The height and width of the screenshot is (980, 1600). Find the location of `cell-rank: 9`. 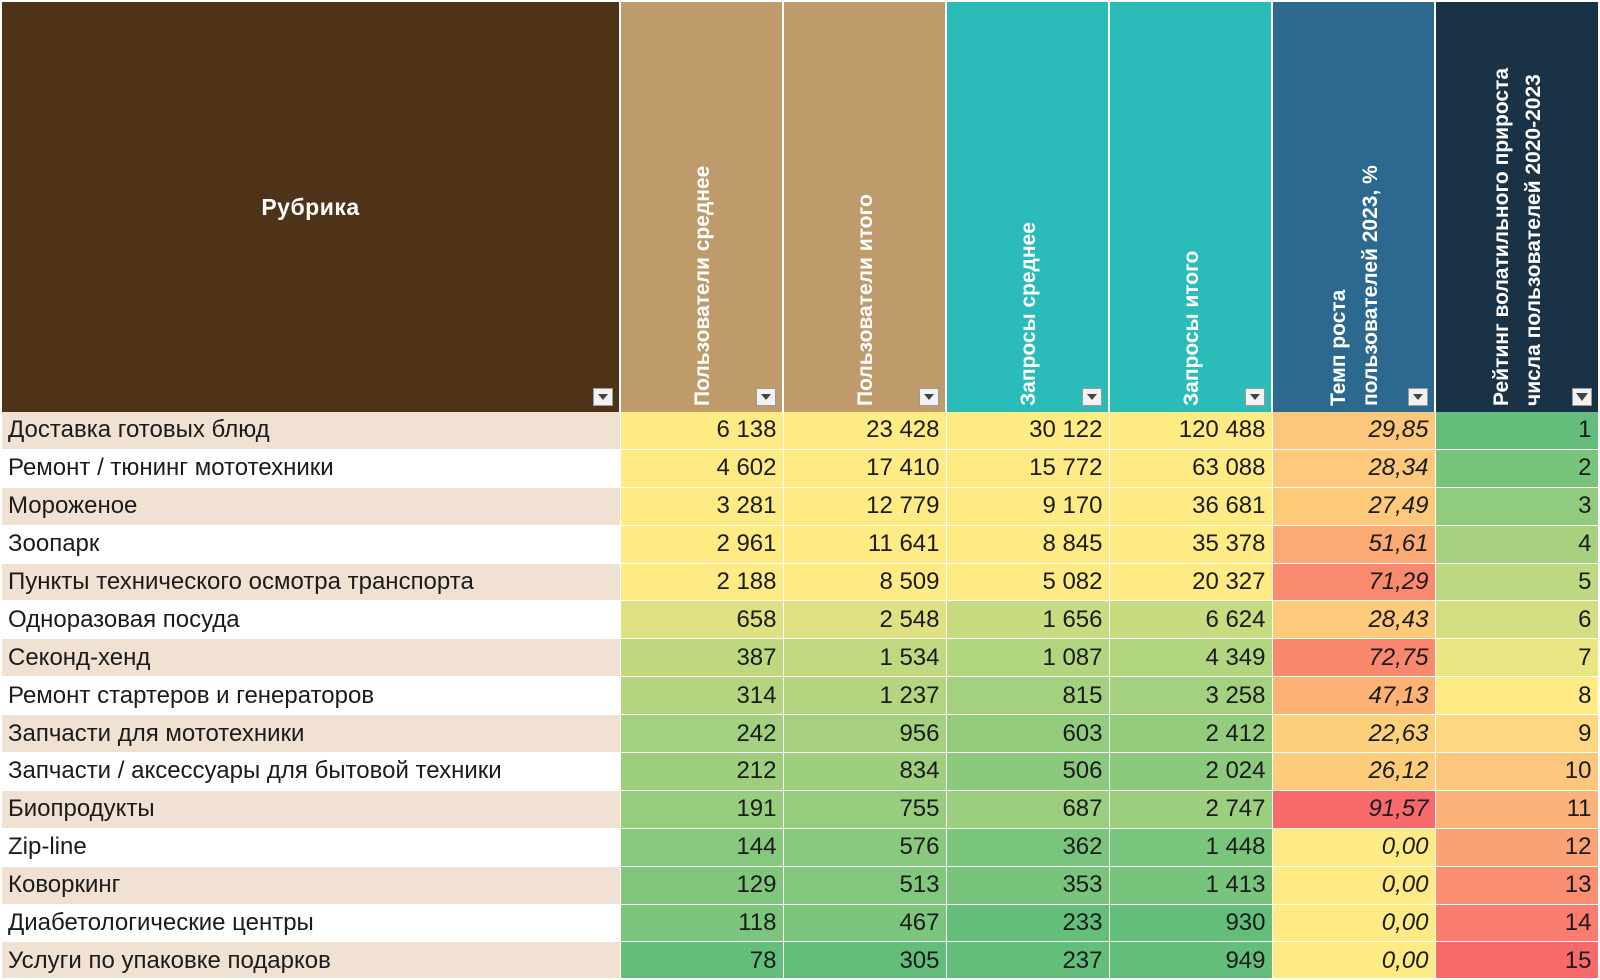

cell-rank: 9 is located at coordinates (1516, 734).